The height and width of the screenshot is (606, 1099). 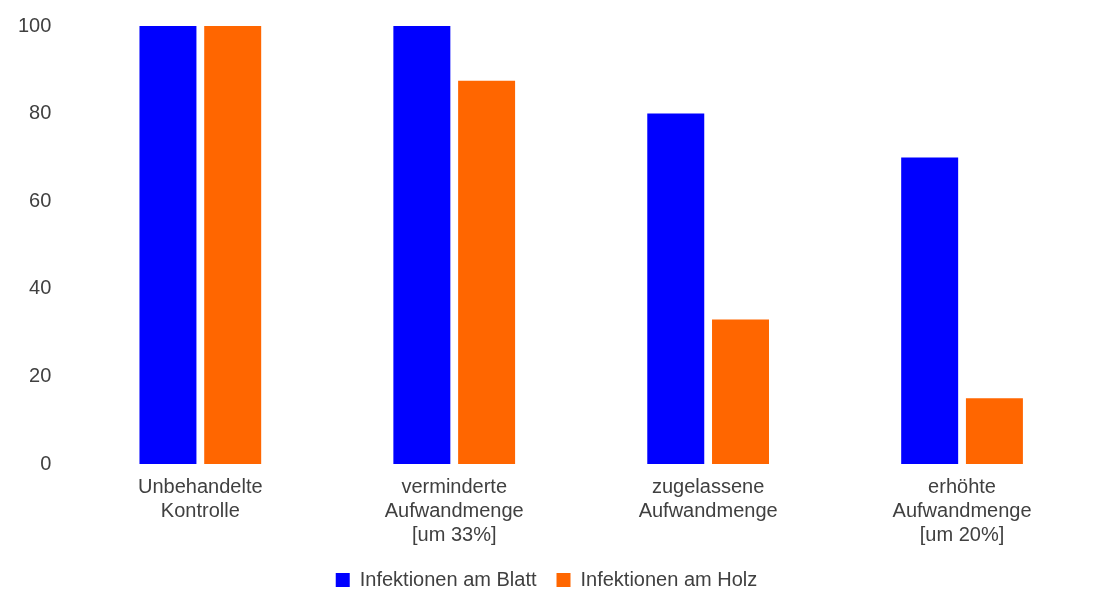 What do you see at coordinates (708, 497) in the screenshot?
I see `x-tick-label: zugelassene Aufwandmenge` at bounding box center [708, 497].